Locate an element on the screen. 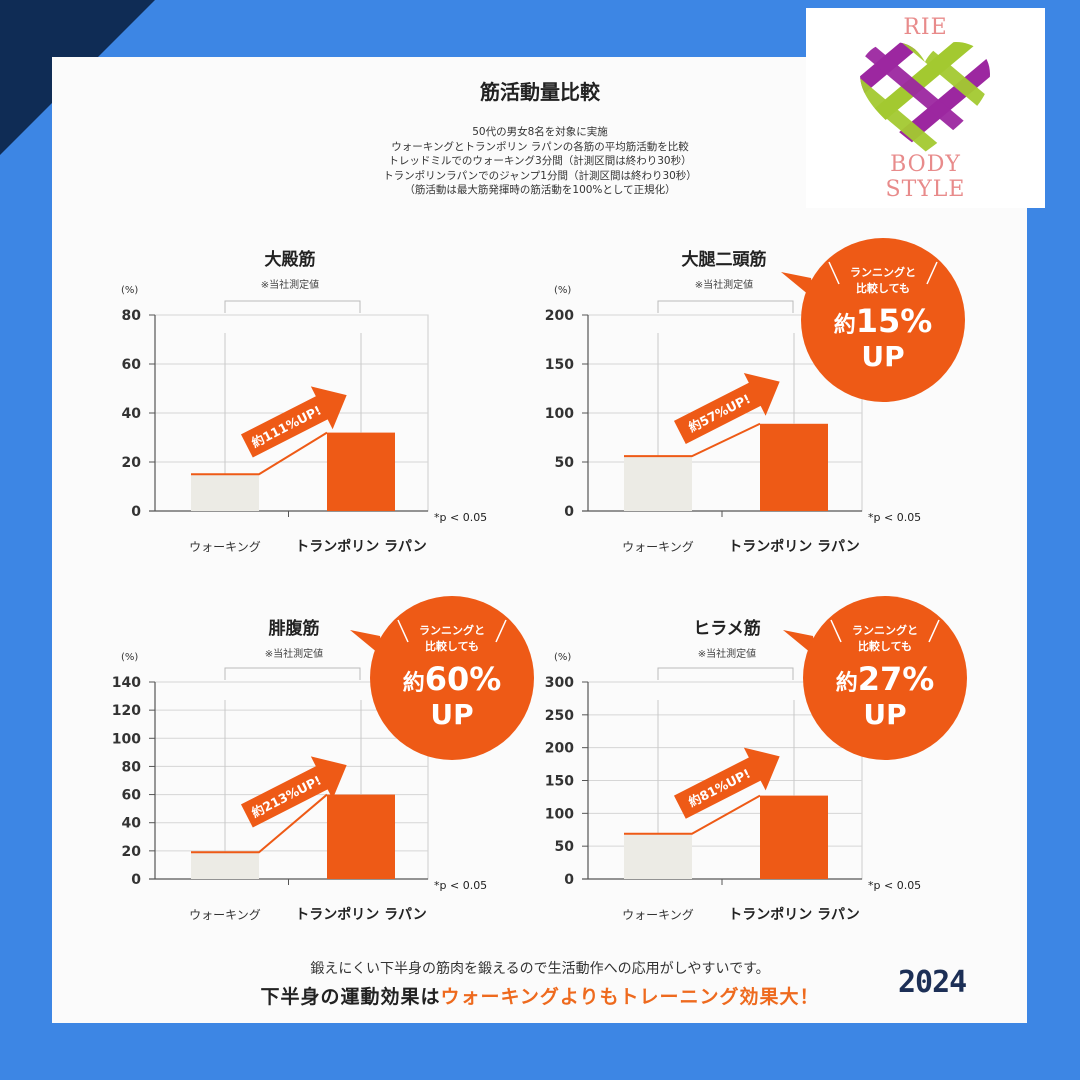  chart-title: ヒラメ筋 is located at coordinates (727, 628).